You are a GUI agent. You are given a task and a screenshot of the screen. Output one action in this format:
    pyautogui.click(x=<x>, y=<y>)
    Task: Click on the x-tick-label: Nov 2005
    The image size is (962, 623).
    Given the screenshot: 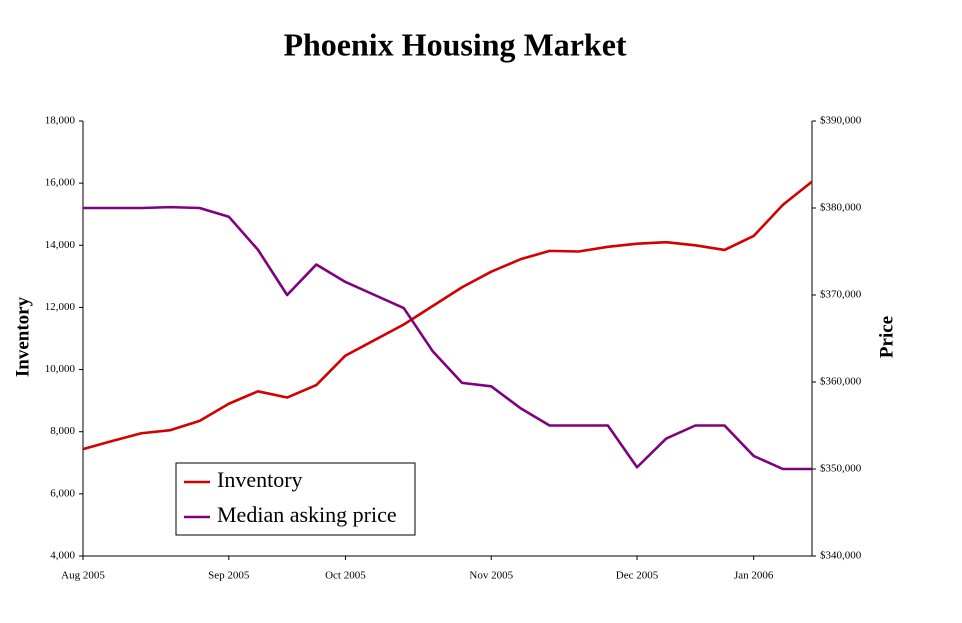 What is the action you would take?
    pyautogui.click(x=491, y=576)
    